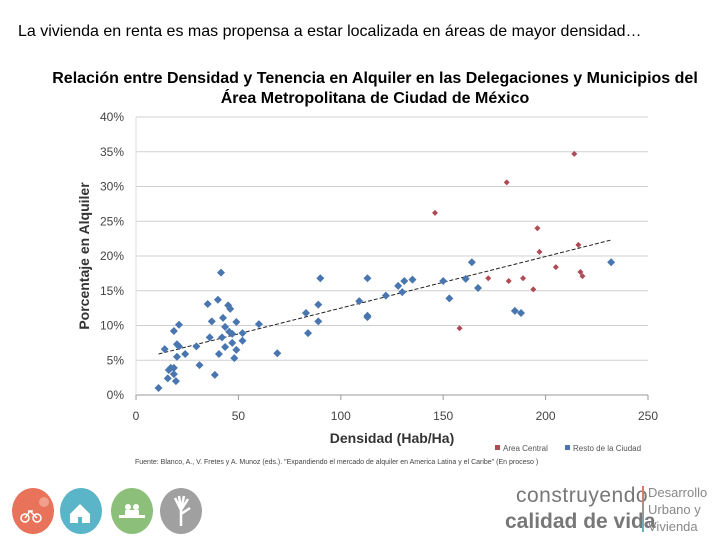 This screenshot has width=720, height=540. What do you see at coordinates (81, 511) in the screenshot?
I see `house-icon` at bounding box center [81, 511].